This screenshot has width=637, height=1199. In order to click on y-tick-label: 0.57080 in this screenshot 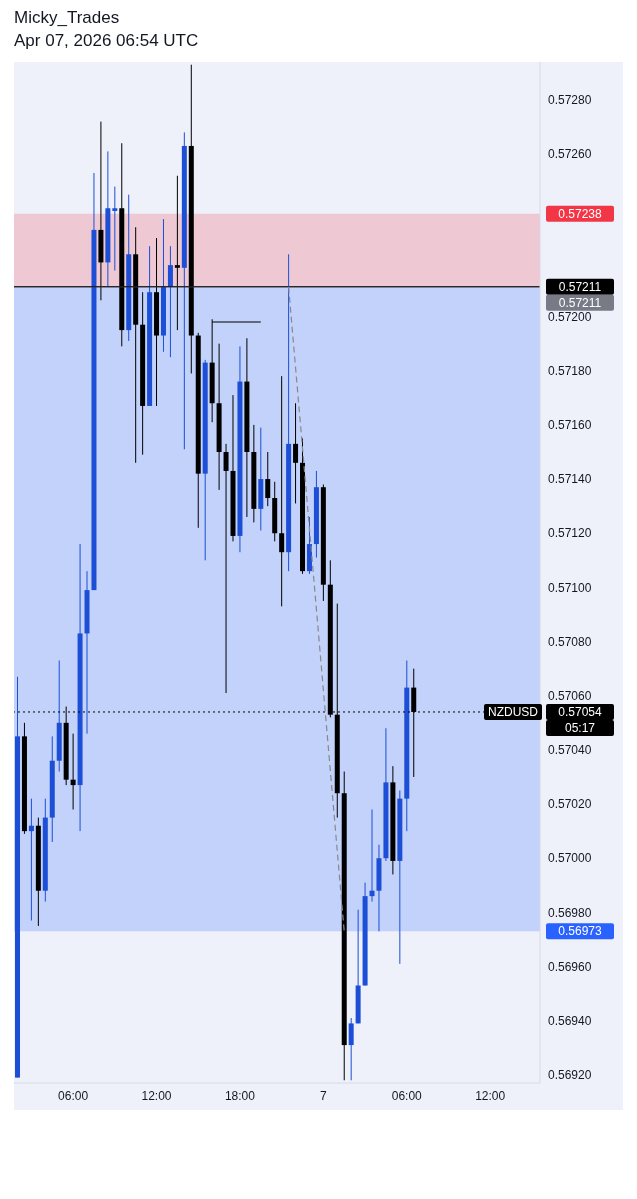, I will do `click(570, 641)`.